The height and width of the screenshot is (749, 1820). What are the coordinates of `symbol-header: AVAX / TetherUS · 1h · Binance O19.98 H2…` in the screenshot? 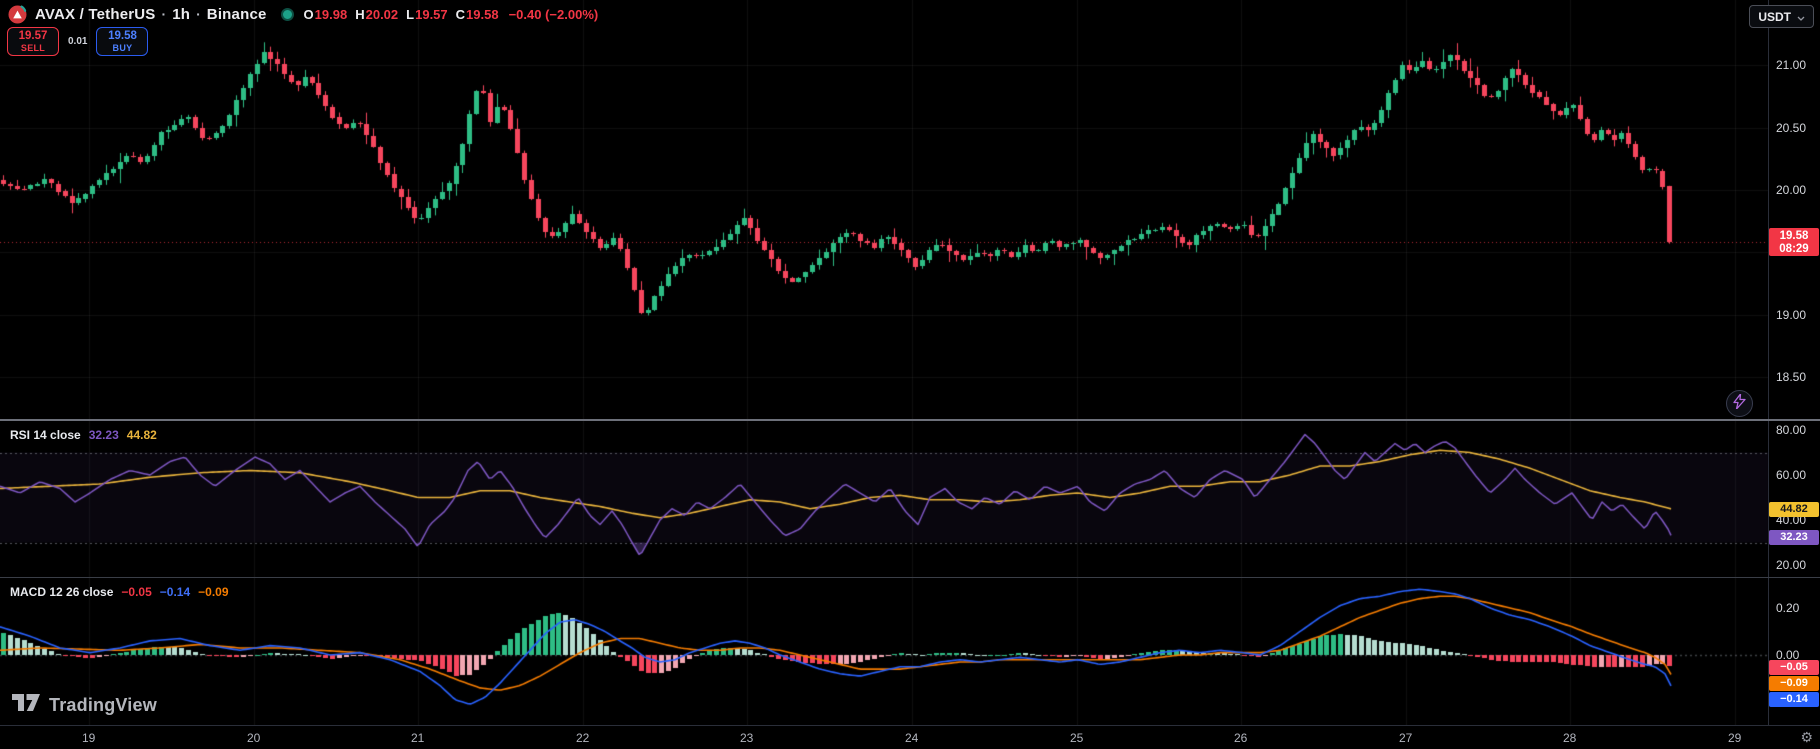 It's located at (303, 14).